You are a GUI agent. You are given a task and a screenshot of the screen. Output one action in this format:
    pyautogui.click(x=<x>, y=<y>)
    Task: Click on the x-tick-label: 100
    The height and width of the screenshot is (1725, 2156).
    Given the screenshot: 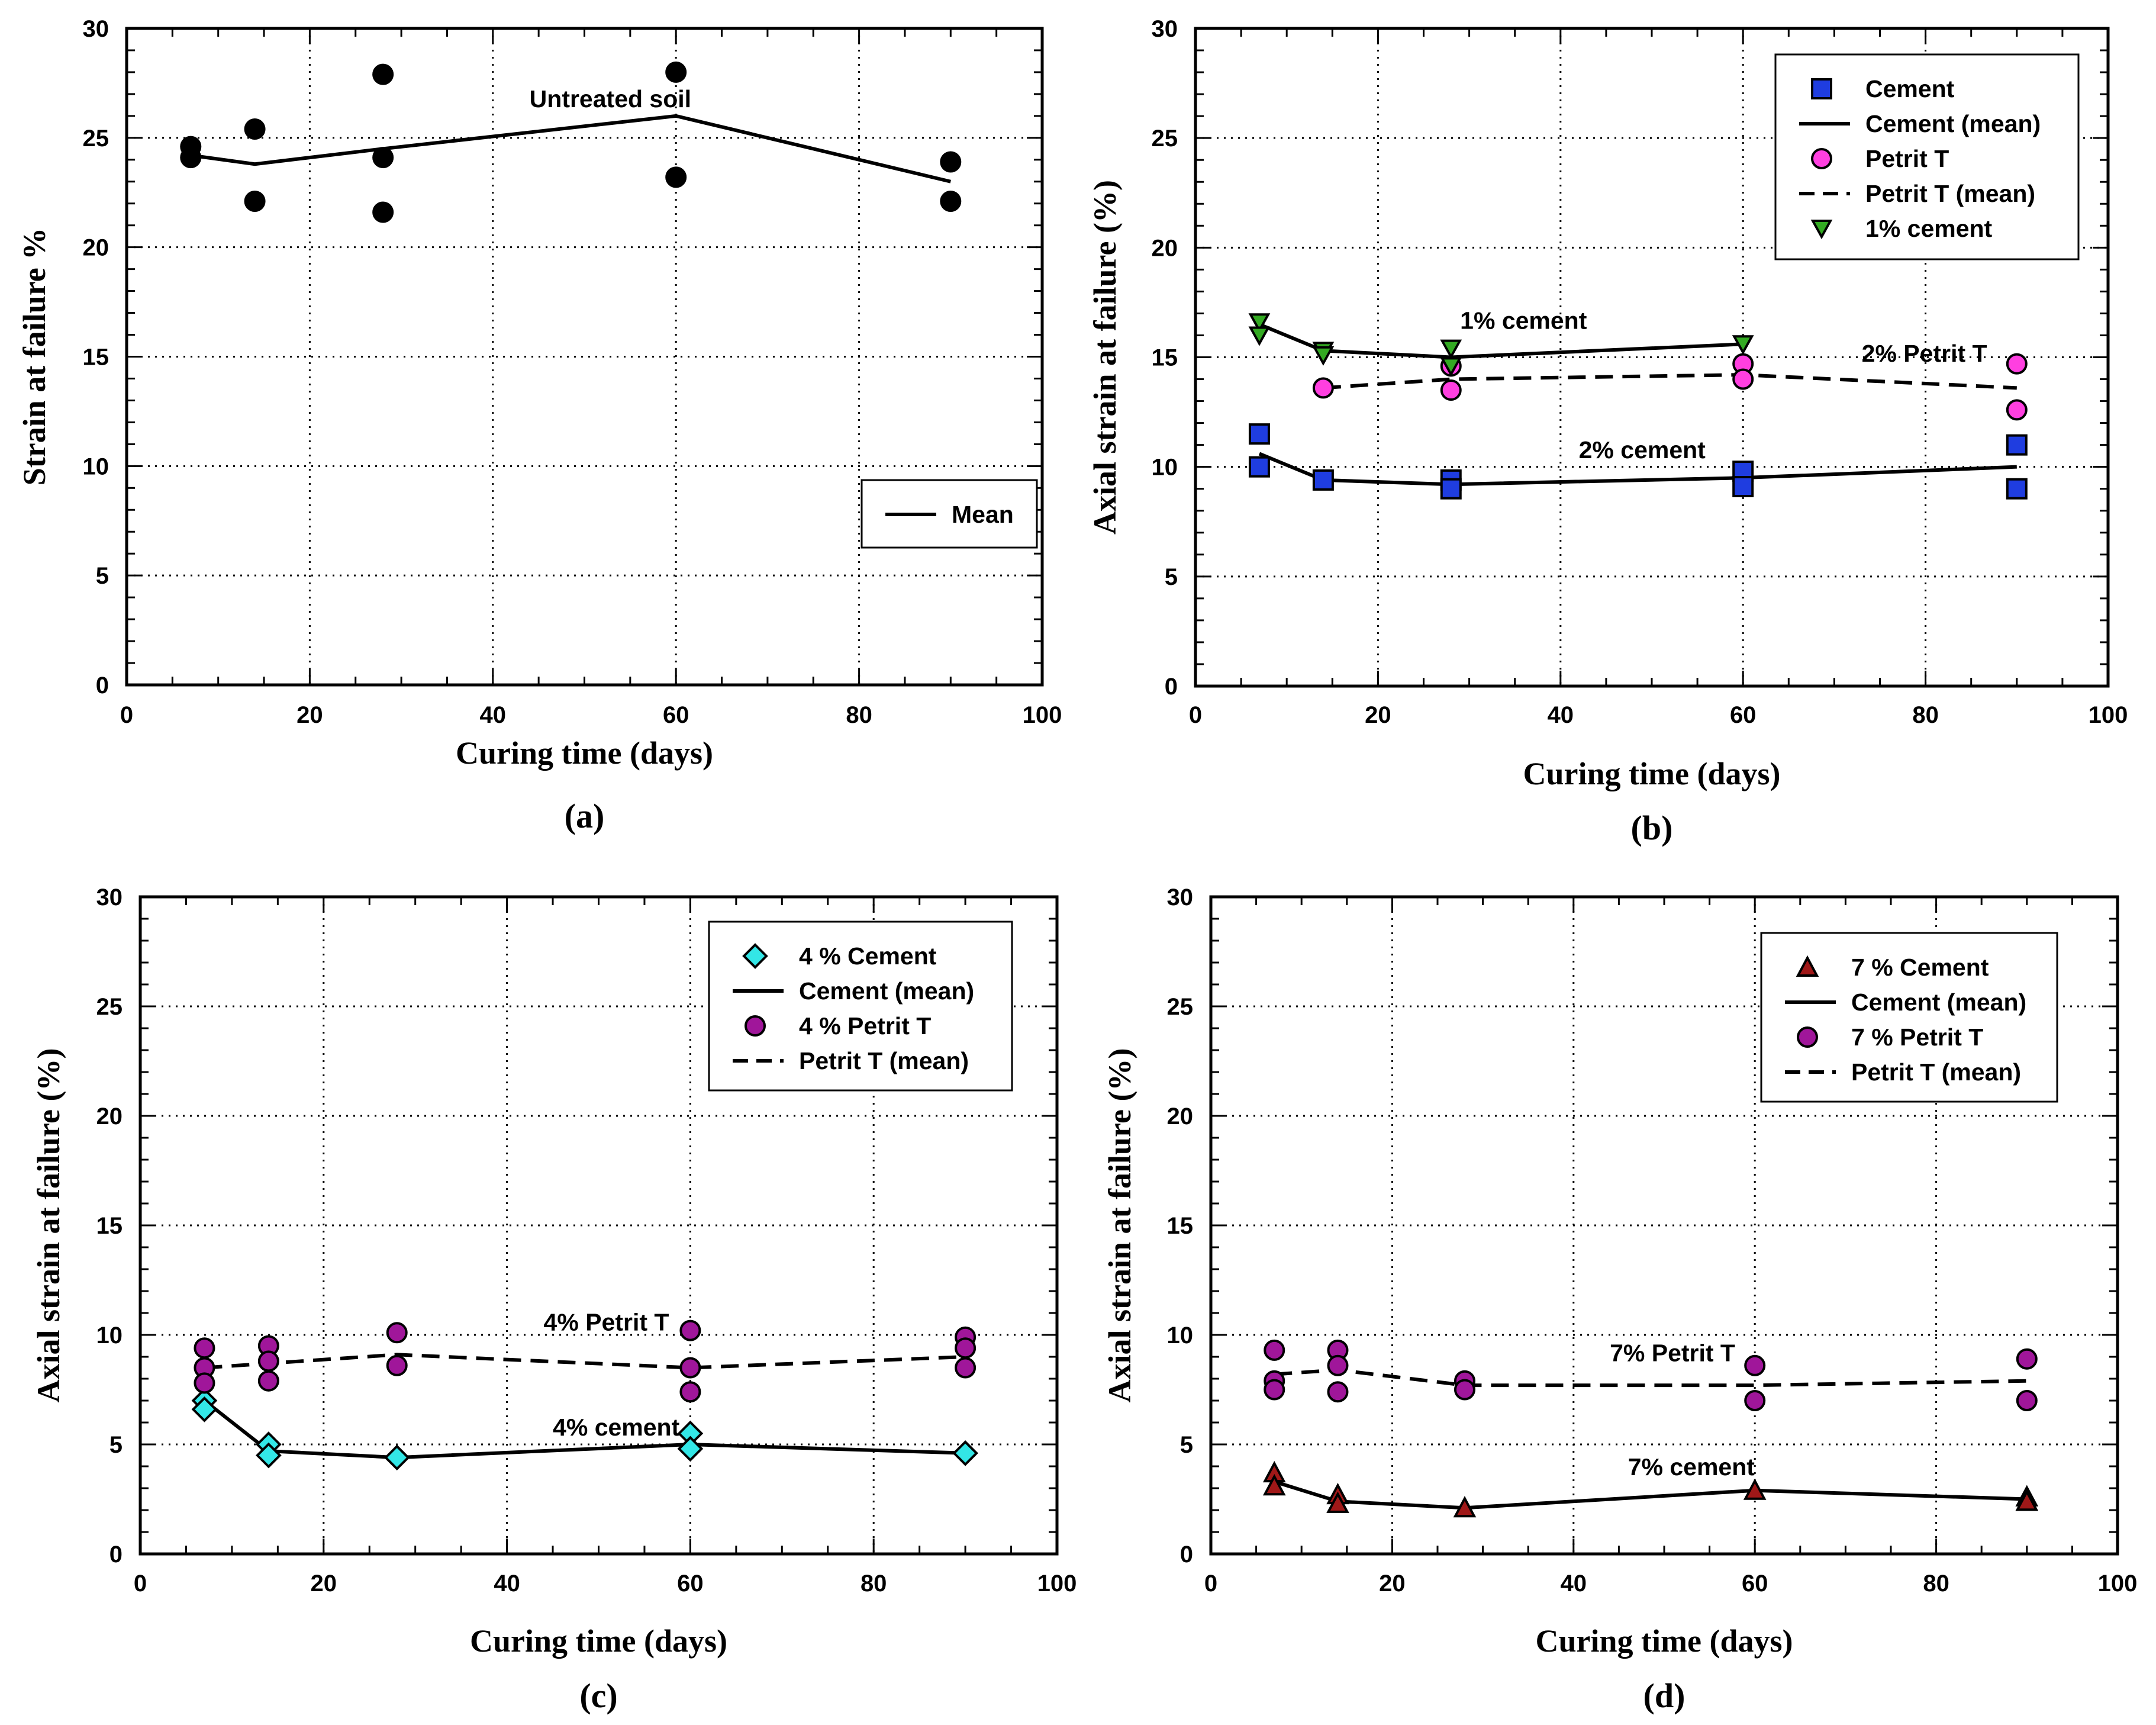 What is the action you would take?
    pyautogui.click(x=1057, y=1583)
    